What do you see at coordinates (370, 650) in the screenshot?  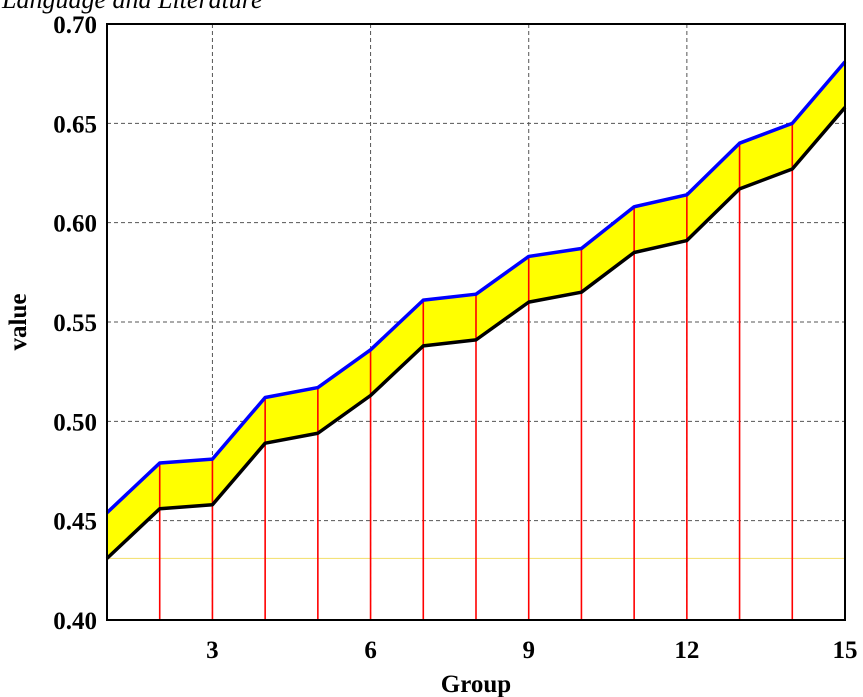 I see `x-tick-label: 6` at bounding box center [370, 650].